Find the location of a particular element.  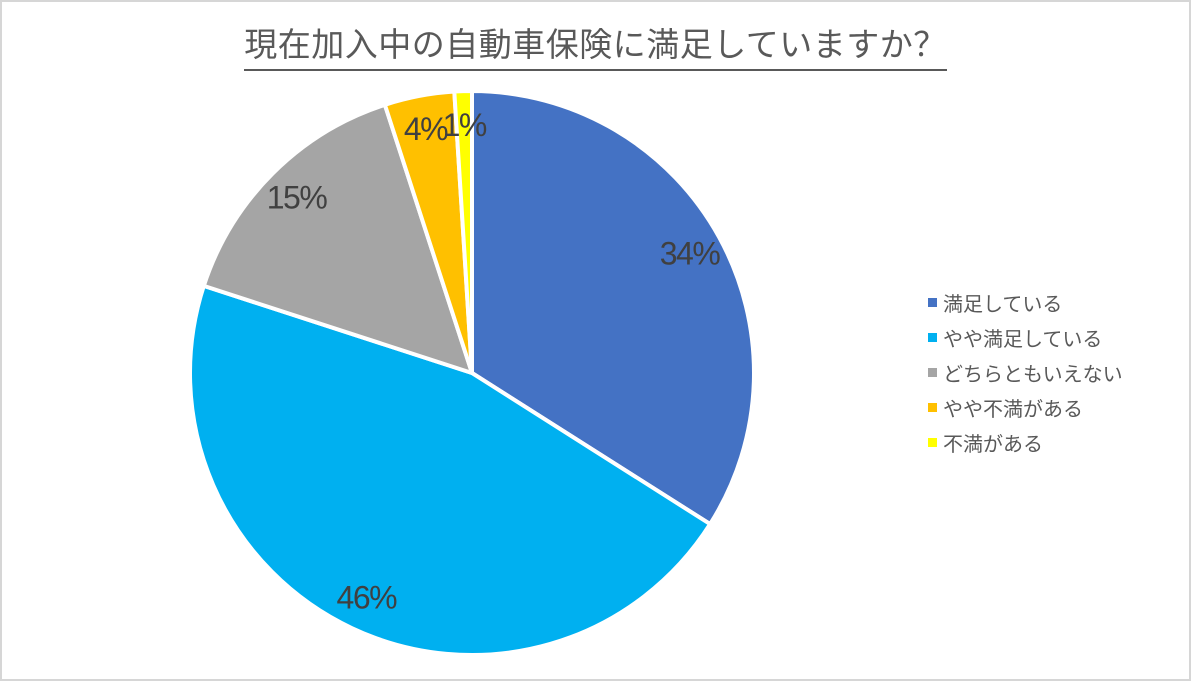

legend-item-3: やや不満がある is located at coordinates (1025, 407).